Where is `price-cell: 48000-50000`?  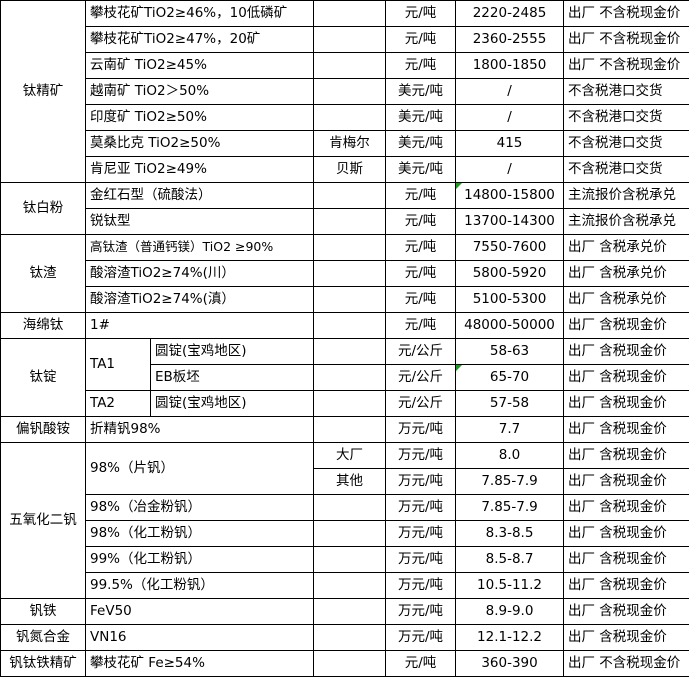 price-cell: 48000-50000 is located at coordinates (510, 325).